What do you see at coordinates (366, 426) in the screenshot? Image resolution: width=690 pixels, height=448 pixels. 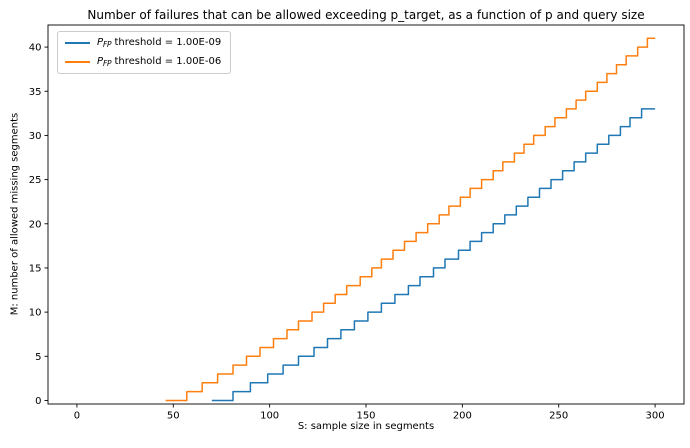 I see `x-axis-label: S: sample size in segments` at bounding box center [366, 426].